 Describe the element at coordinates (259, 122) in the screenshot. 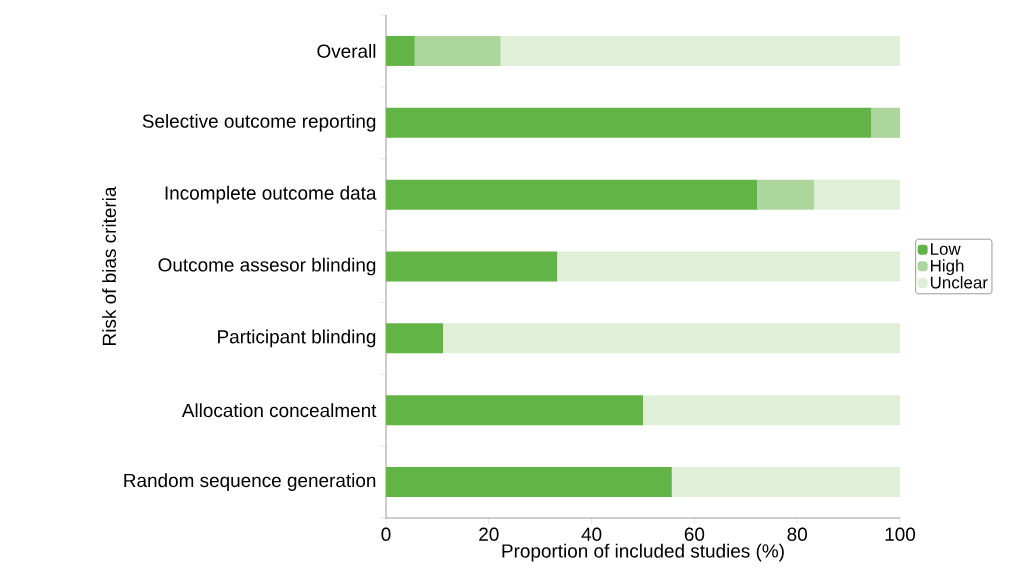

I see `y-tick-label: Selective outcome reporting` at that location.